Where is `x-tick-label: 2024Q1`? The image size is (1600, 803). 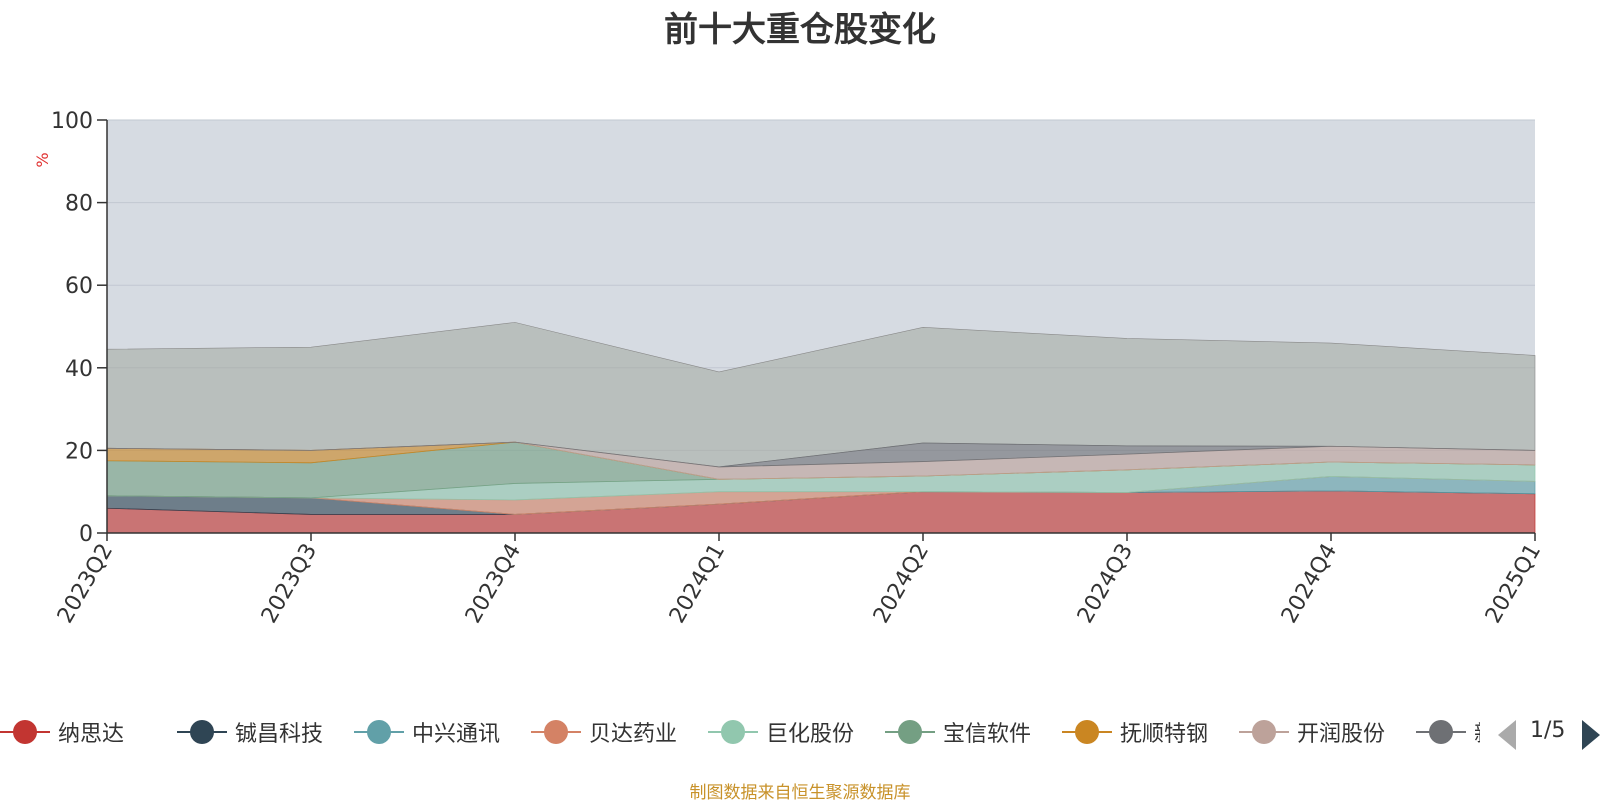
x-tick-label: 2024Q1 is located at coordinates (697, 584).